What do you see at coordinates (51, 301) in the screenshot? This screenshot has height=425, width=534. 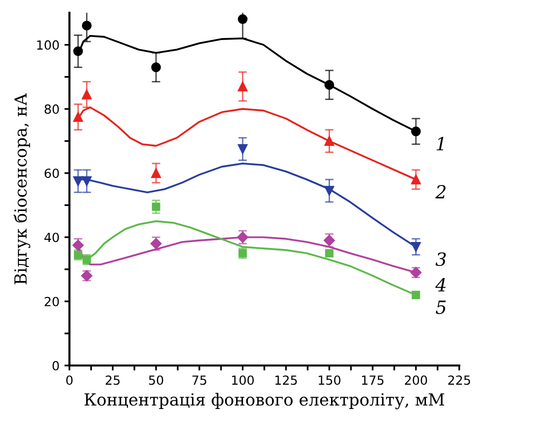 I see `y-tick-label: 20` at bounding box center [51, 301].